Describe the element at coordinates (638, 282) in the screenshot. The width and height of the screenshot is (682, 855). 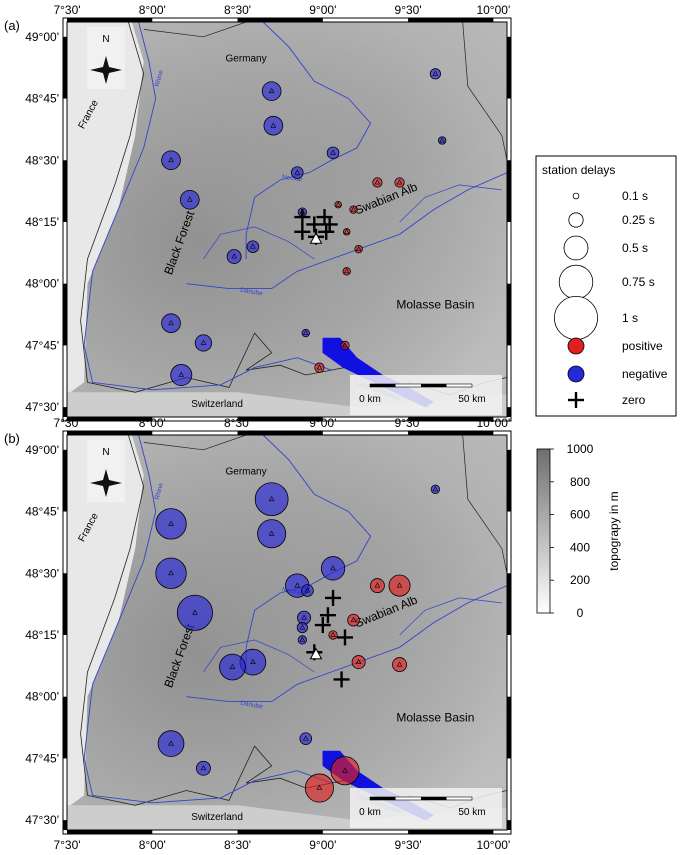
I see `legend-size-label: 0.75 s` at that location.